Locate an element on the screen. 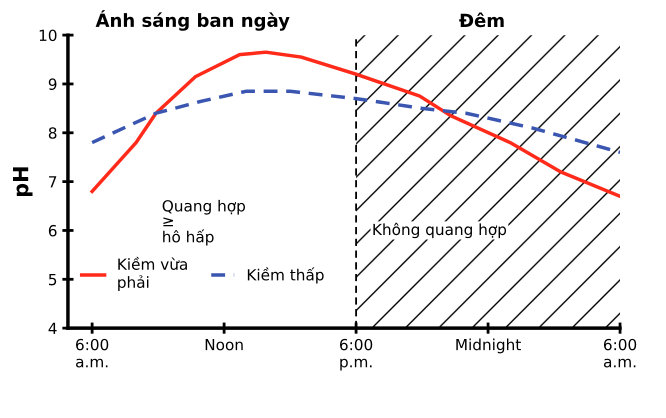  legend-label: Kiềm vừa phải is located at coordinates (152, 273).